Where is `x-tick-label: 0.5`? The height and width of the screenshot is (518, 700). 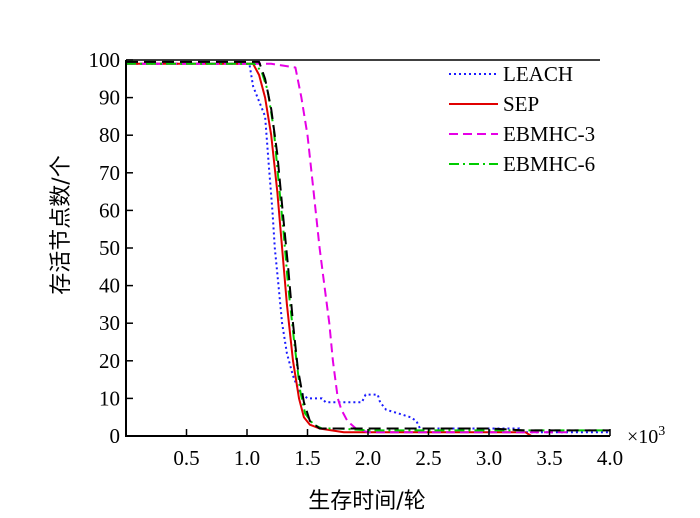 x-tick-label: 0.5 is located at coordinates (186, 458).